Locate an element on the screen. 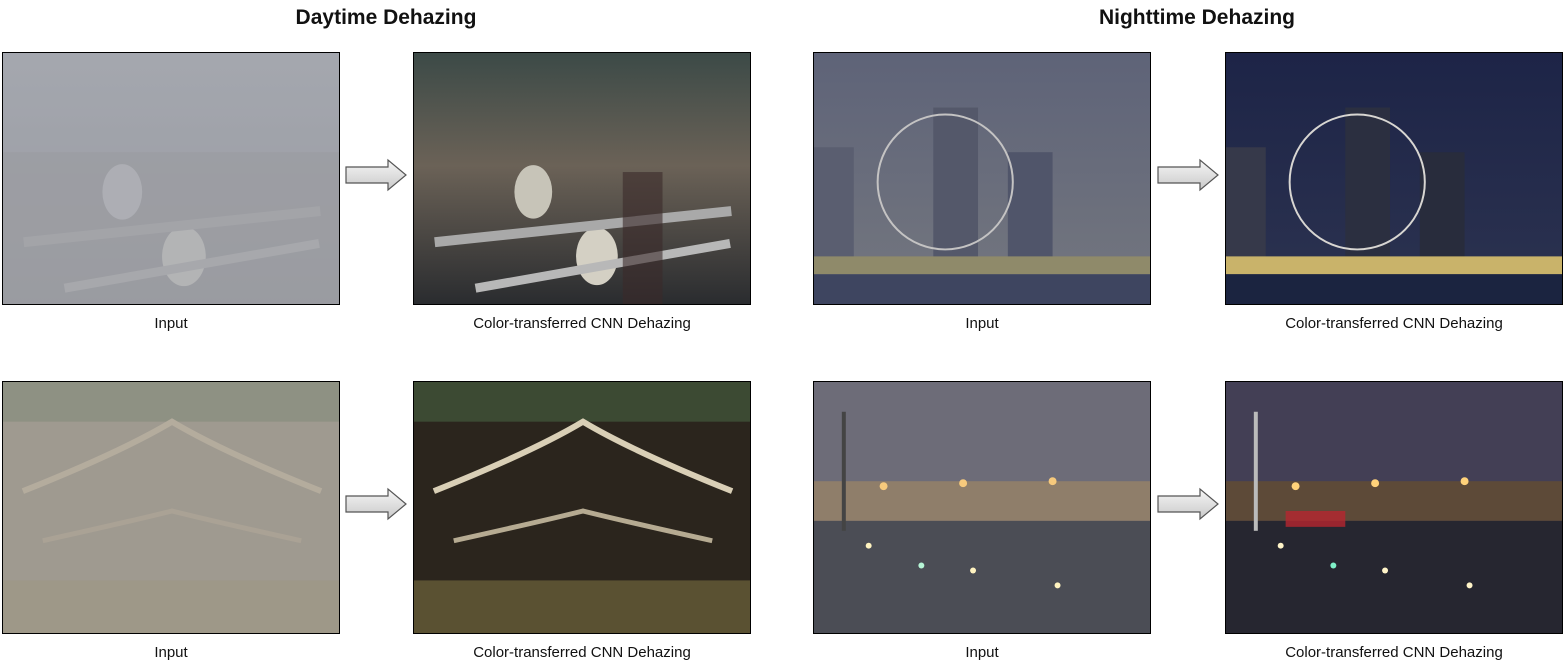 The image size is (1566, 671). daytime-owls-input-image is located at coordinates (171, 178).